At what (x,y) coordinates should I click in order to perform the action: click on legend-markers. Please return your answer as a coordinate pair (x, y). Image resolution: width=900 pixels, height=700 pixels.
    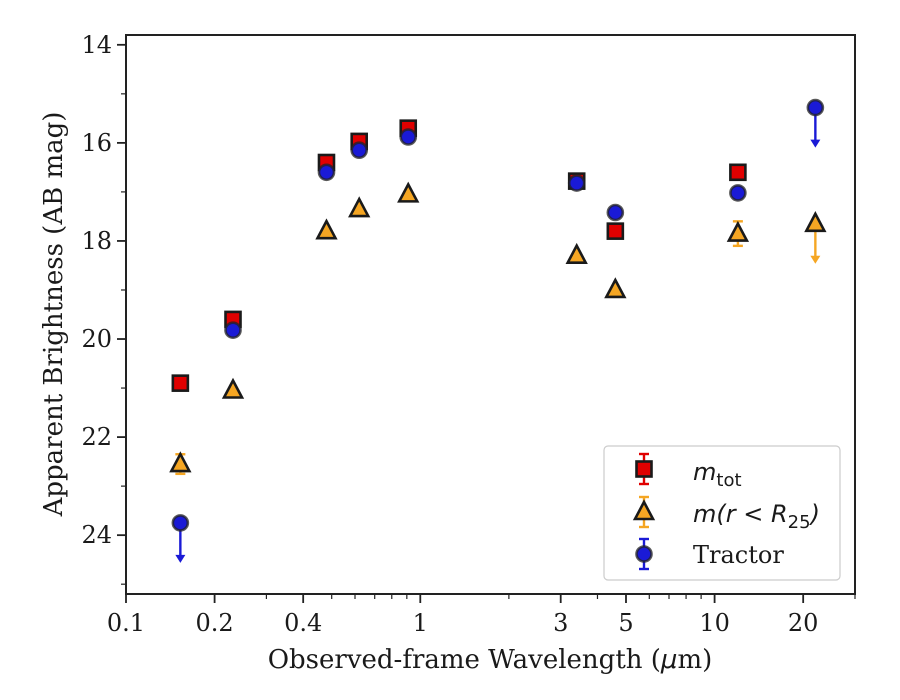
    Looking at the image, I should click on (644, 511).